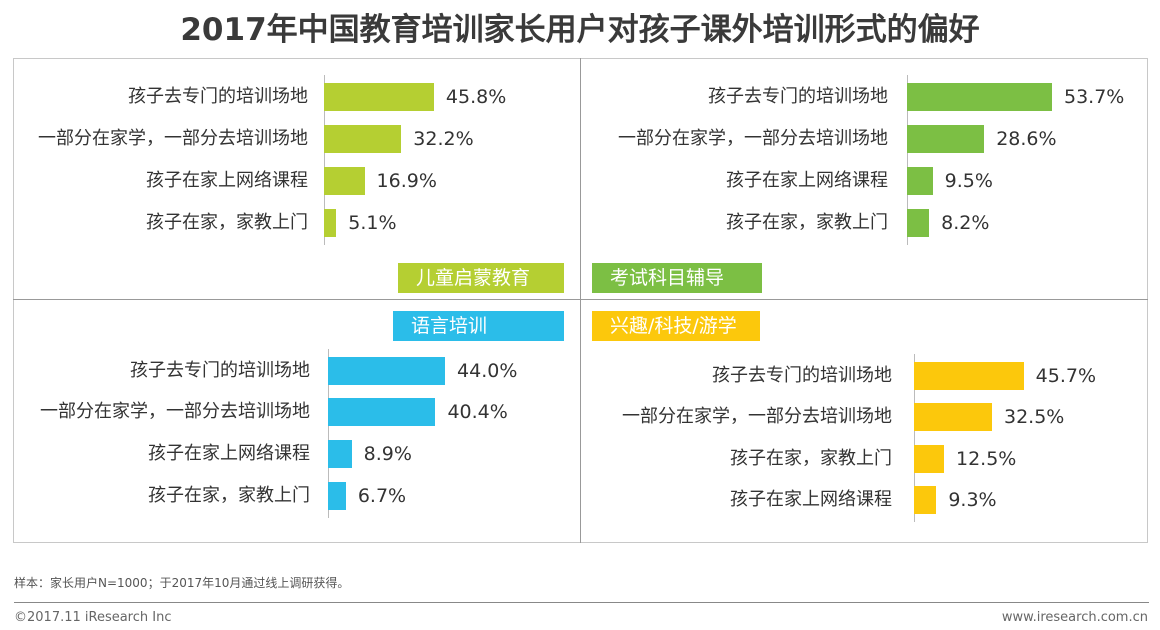  I want to click on sample-note: 样本：家长用户N=1000；于2017年10月通过线上调研获得。, so click(182, 583).